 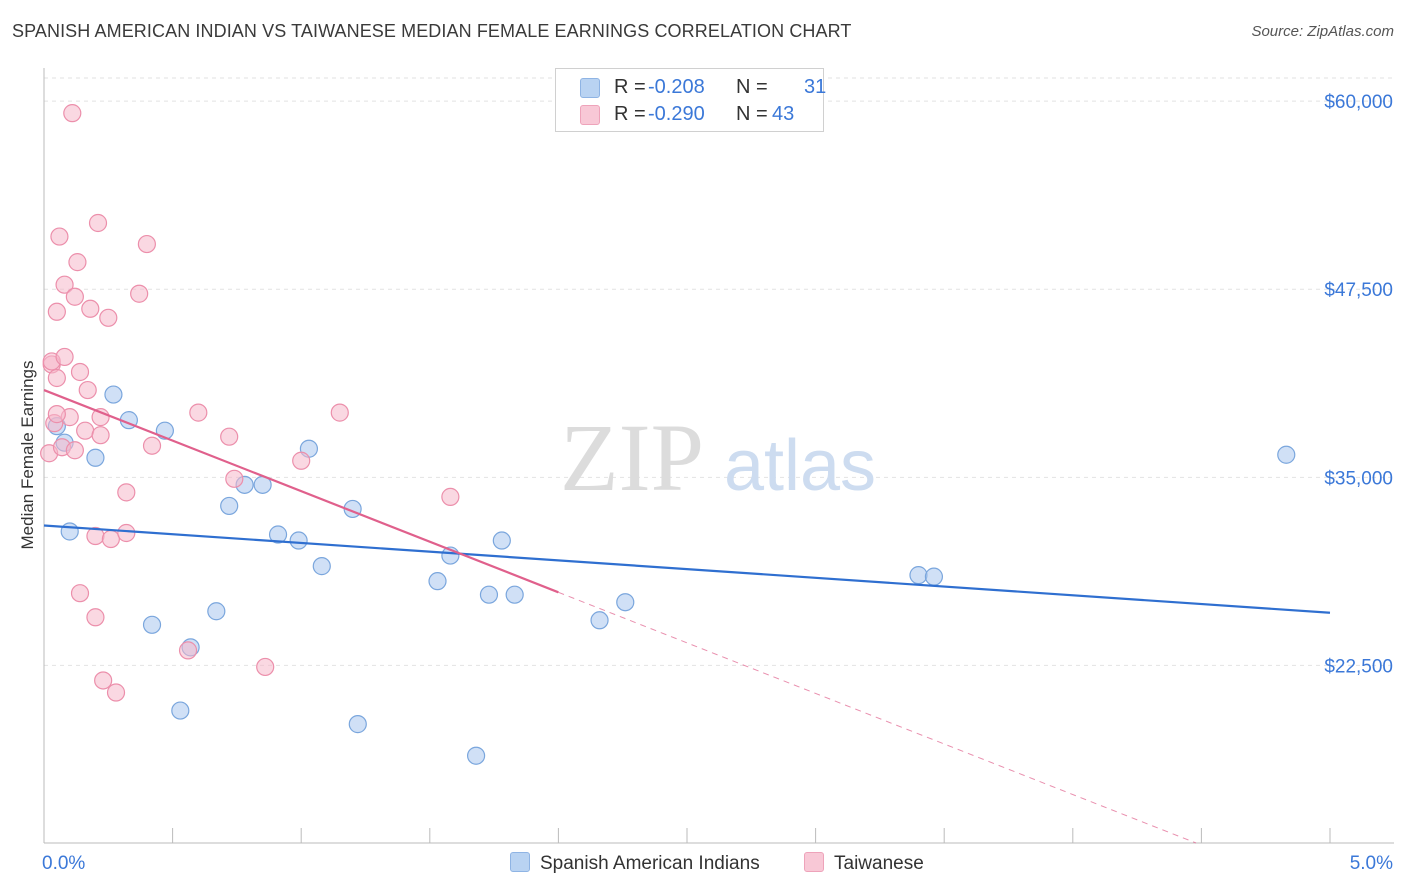 I want to click on trend-line-taiwanese, so click(x=301, y=491).